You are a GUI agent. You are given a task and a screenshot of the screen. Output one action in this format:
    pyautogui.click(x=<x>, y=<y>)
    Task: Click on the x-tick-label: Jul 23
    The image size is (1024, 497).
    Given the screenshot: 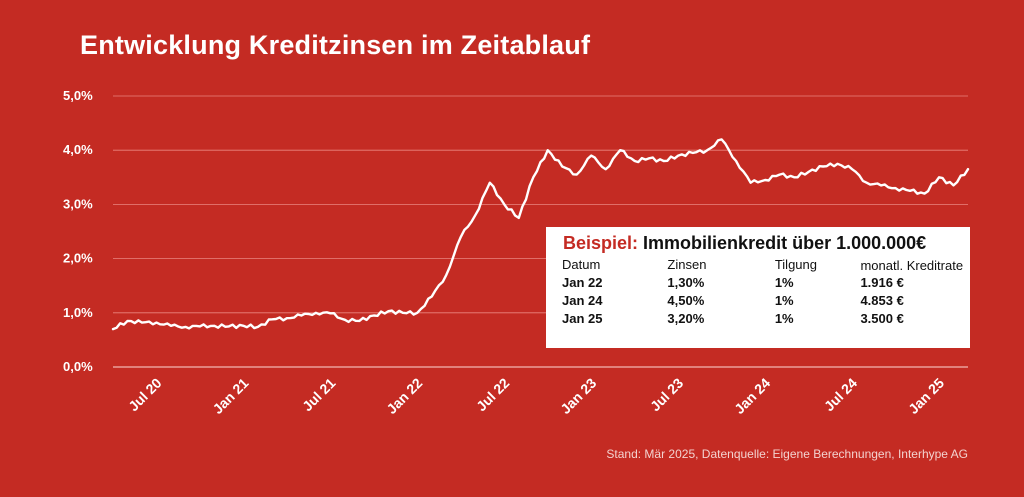 What is the action you would take?
    pyautogui.click(x=667, y=395)
    